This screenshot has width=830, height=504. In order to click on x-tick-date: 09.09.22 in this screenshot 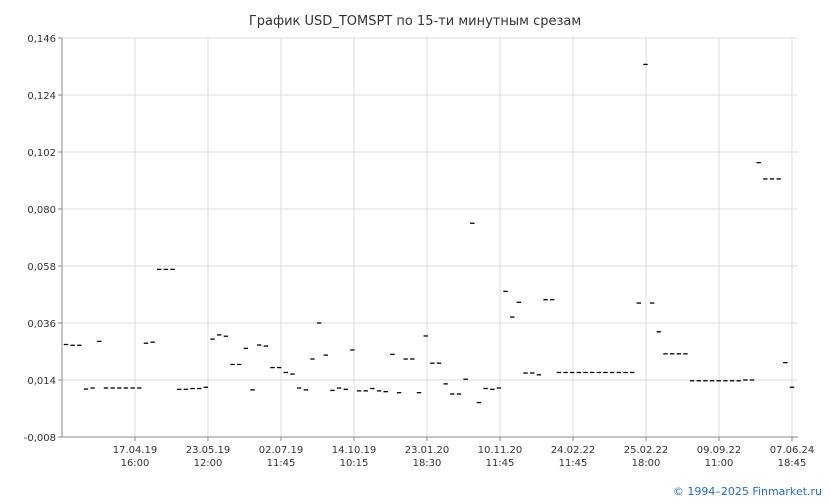, I will do `click(719, 450)`.